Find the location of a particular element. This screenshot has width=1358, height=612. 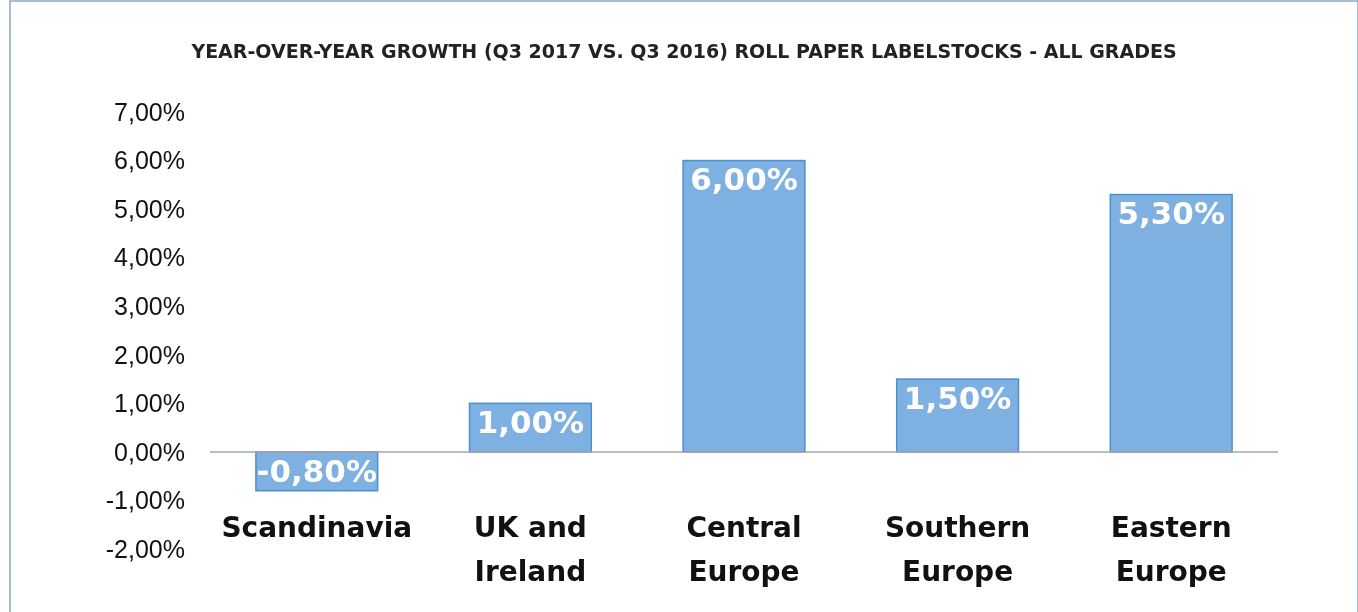

x-tick-label: Central Europe is located at coordinates (744, 549).